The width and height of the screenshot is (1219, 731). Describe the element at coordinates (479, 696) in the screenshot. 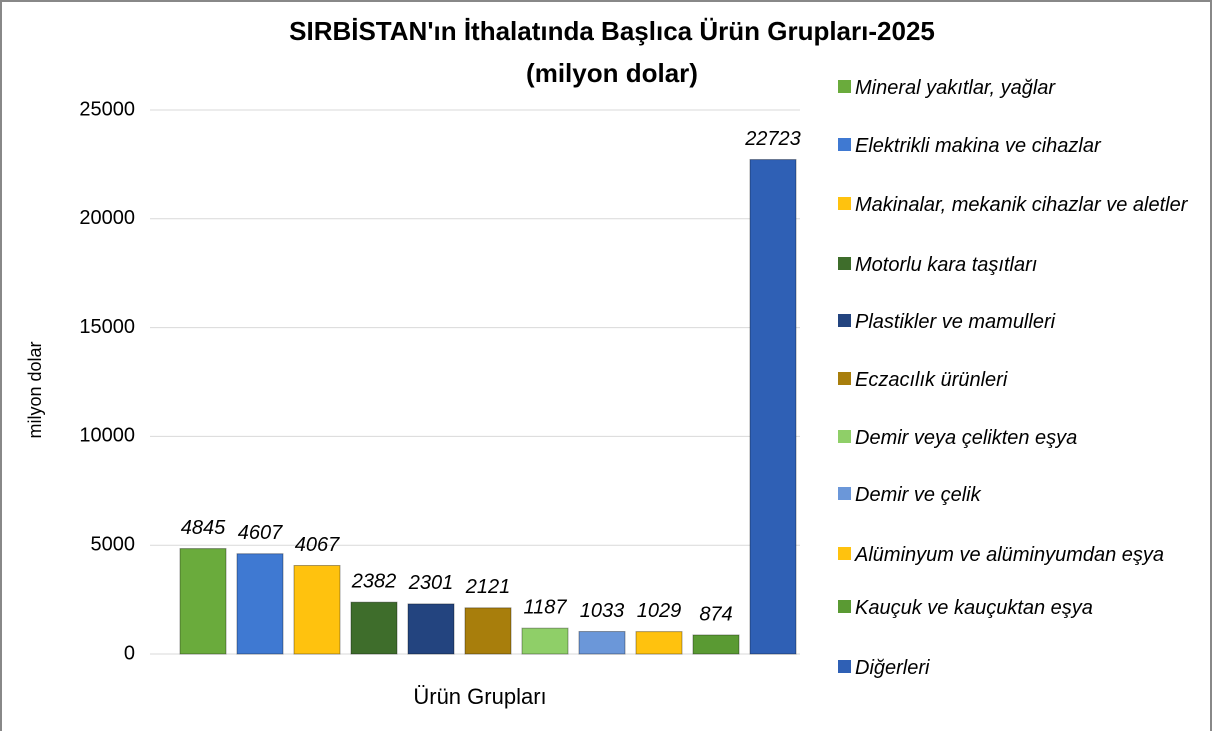

I see `x-axis-label: Ürün Grupları` at that location.